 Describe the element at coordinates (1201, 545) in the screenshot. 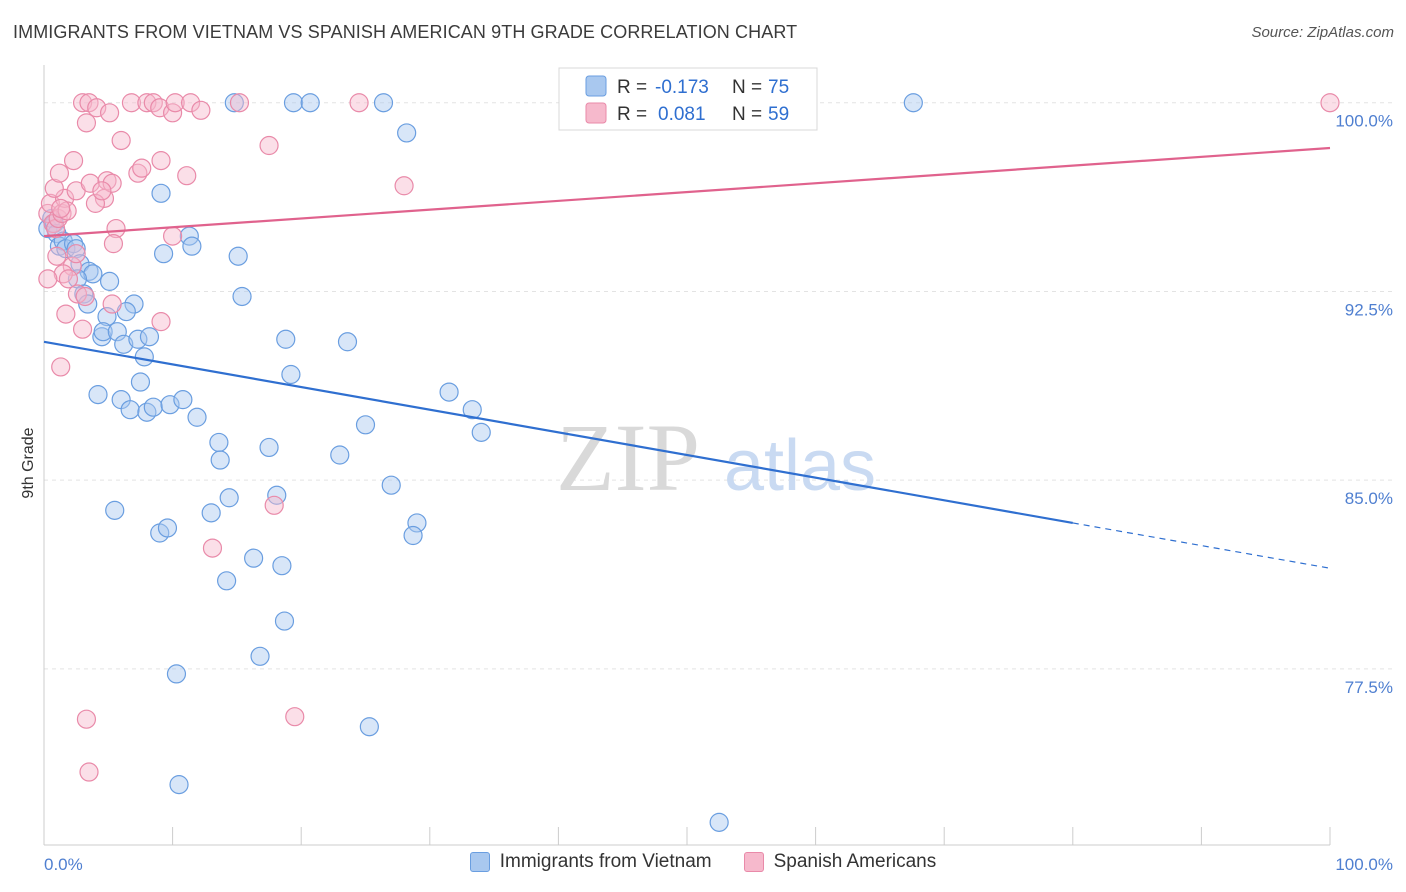

I see `trend-line-extension-vietnam` at that location.